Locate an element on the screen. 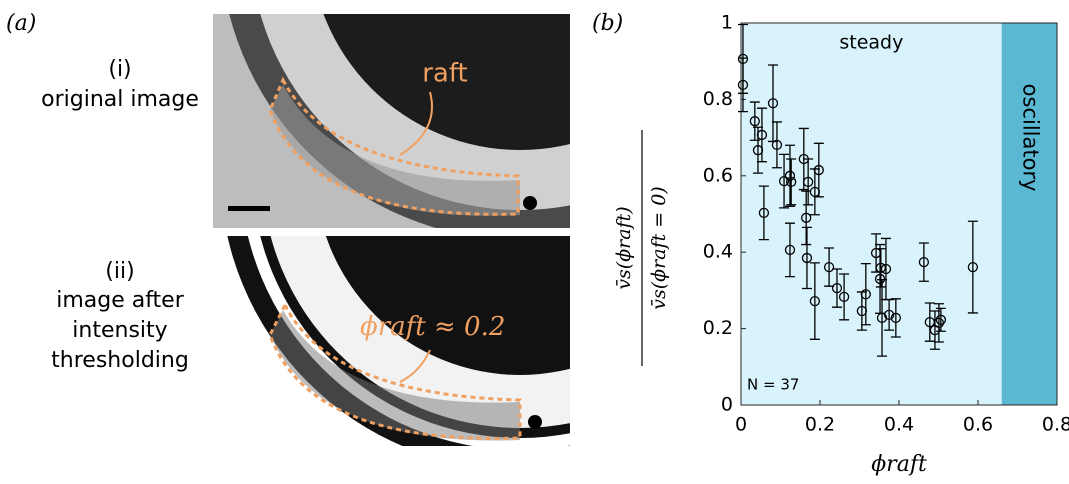 Image resolution: width=1069 pixels, height=484 pixels. x-tick-label: 0.6 is located at coordinates (978, 425).